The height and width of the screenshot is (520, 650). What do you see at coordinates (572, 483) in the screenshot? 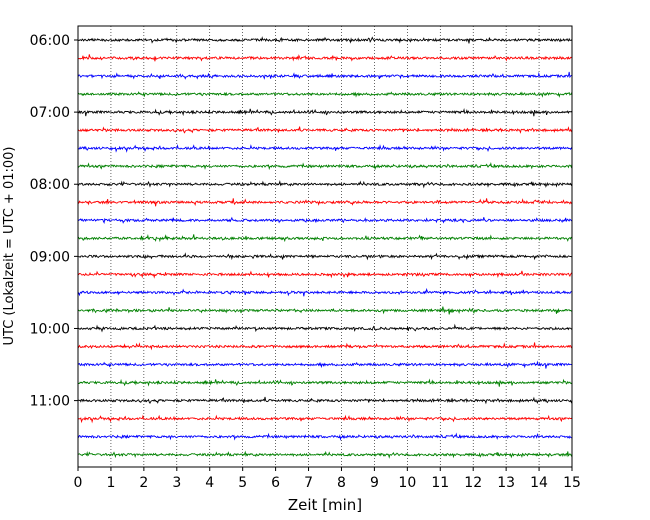
I see `x-tick-label-15: 15` at bounding box center [572, 483].